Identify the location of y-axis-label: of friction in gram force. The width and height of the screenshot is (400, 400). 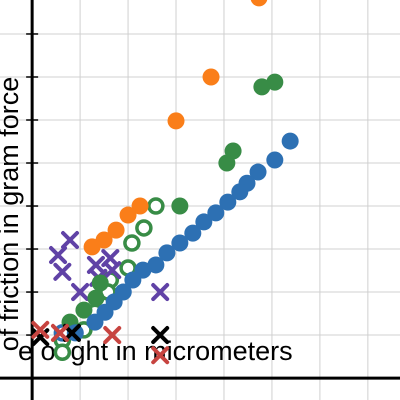
(12, 214).